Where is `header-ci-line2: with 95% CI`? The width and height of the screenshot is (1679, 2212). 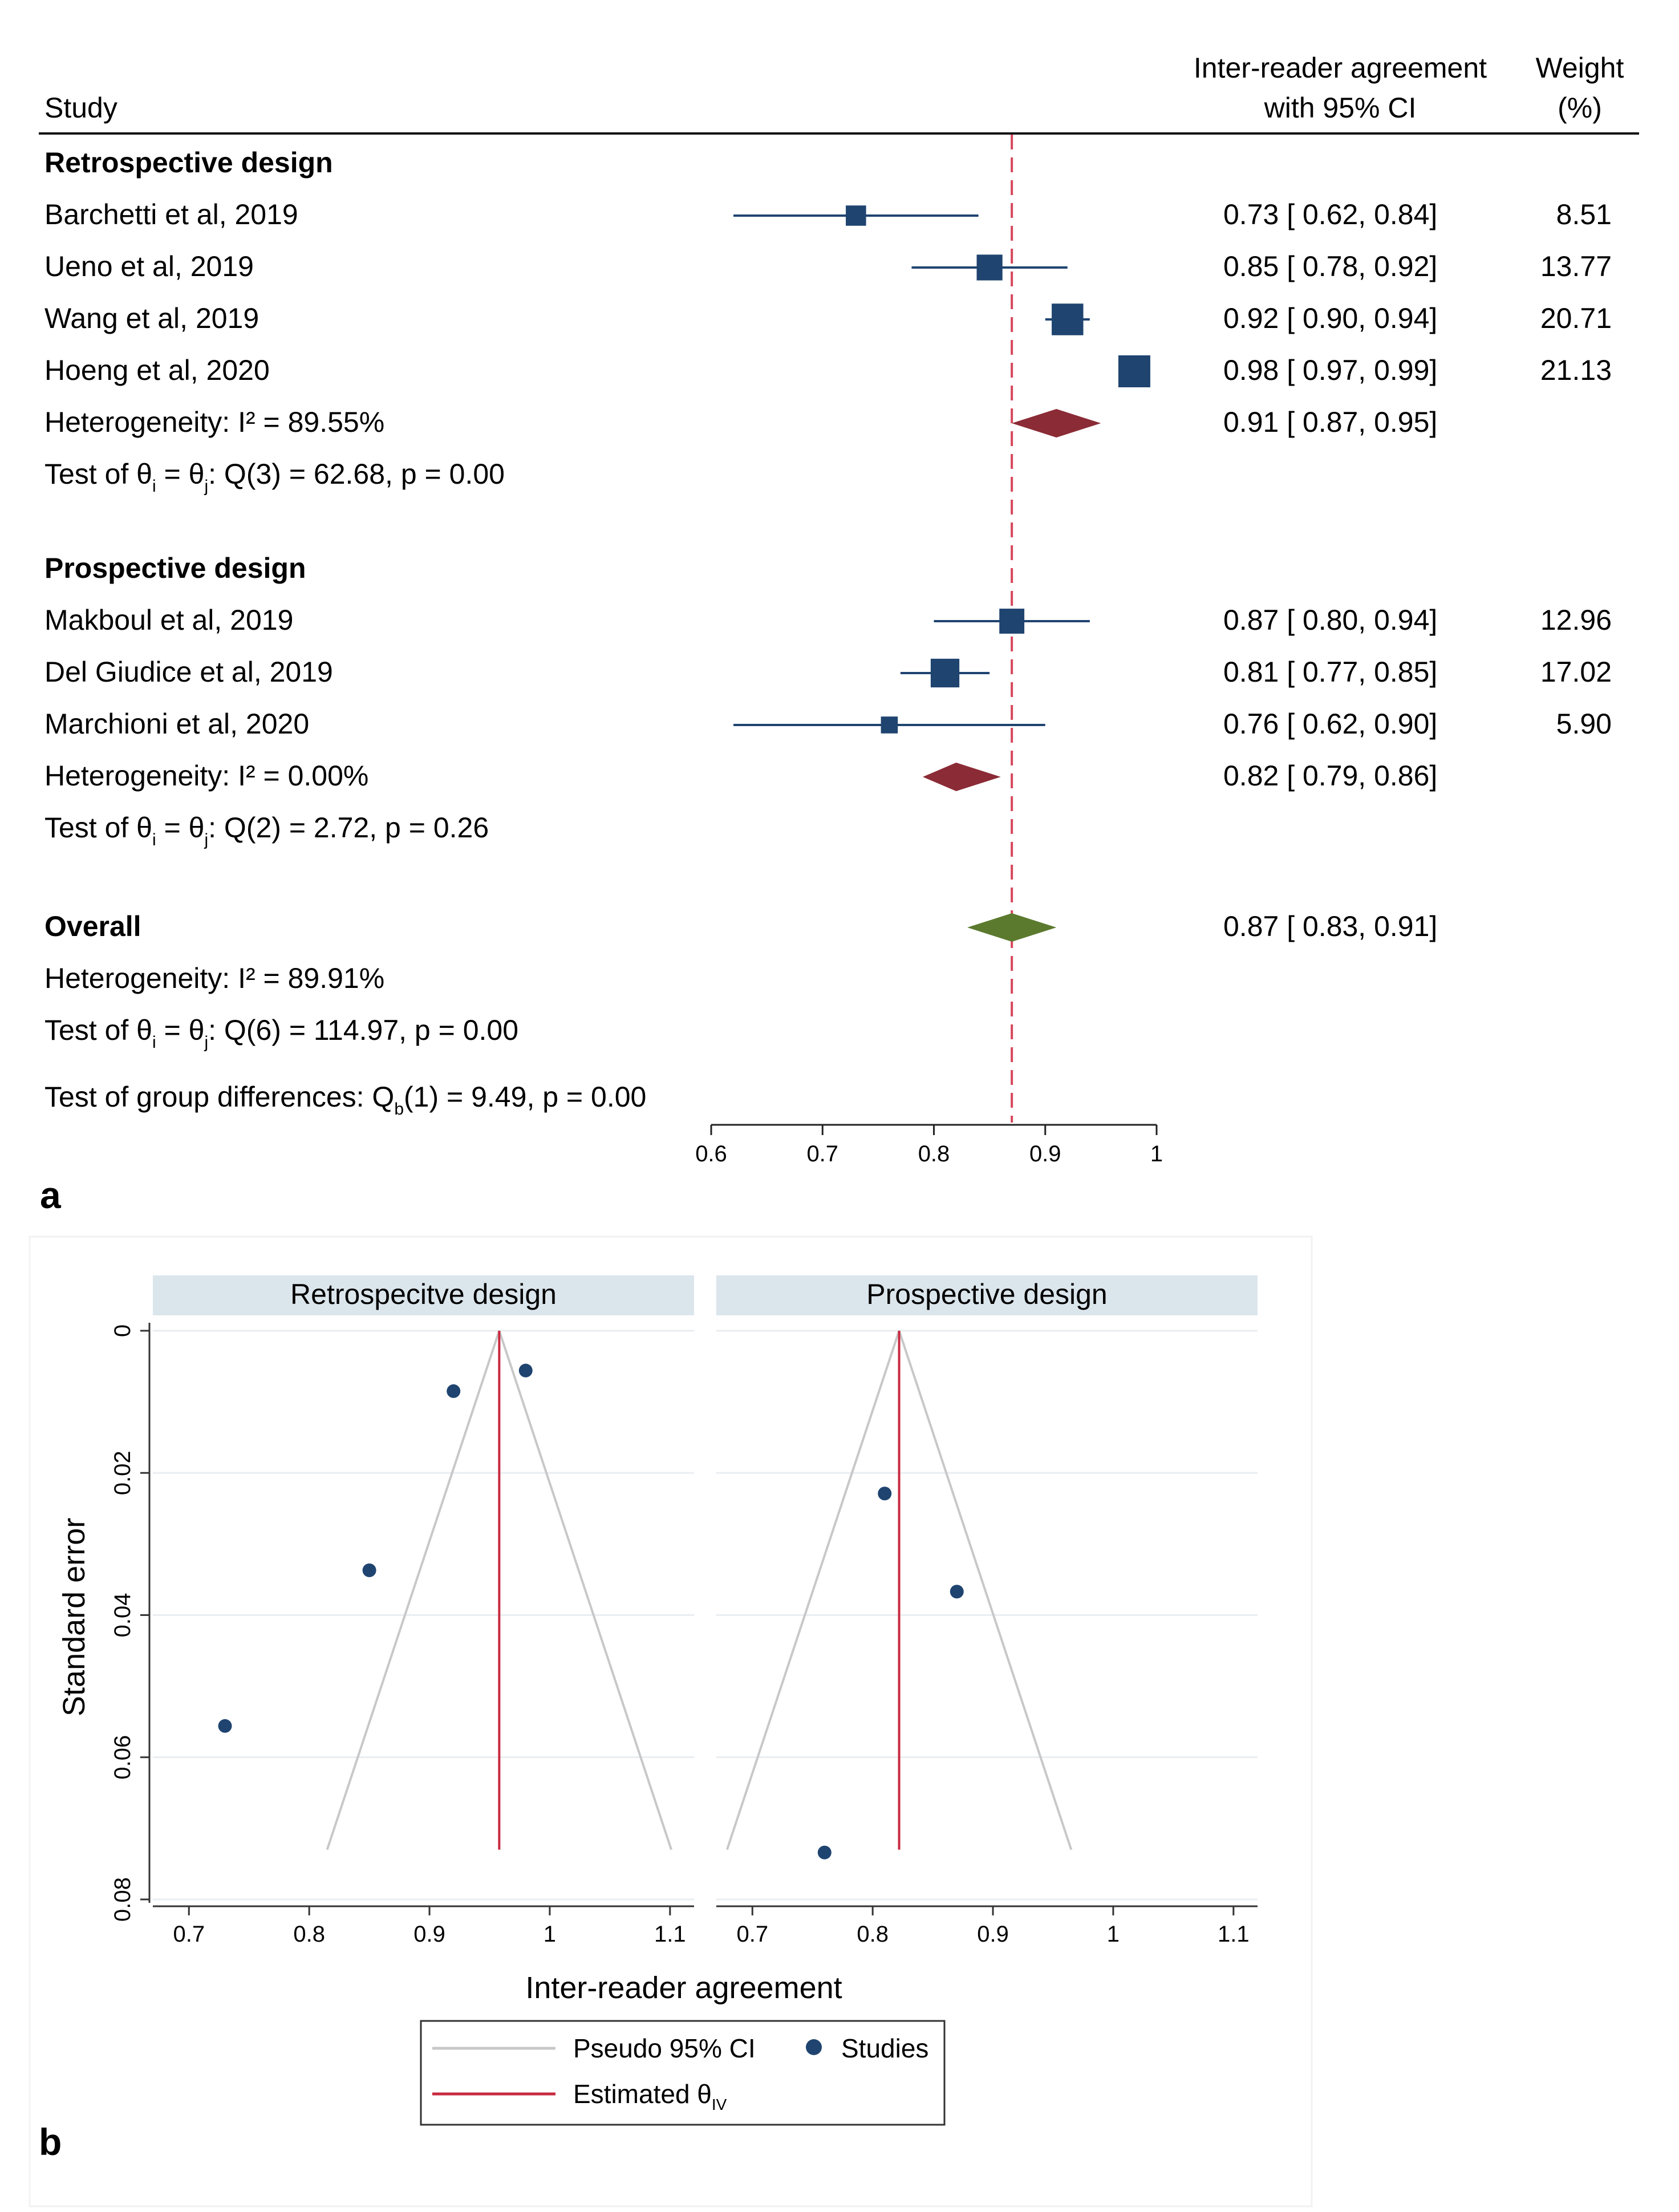
header-ci-line2: with 95% CI is located at coordinates (1340, 108).